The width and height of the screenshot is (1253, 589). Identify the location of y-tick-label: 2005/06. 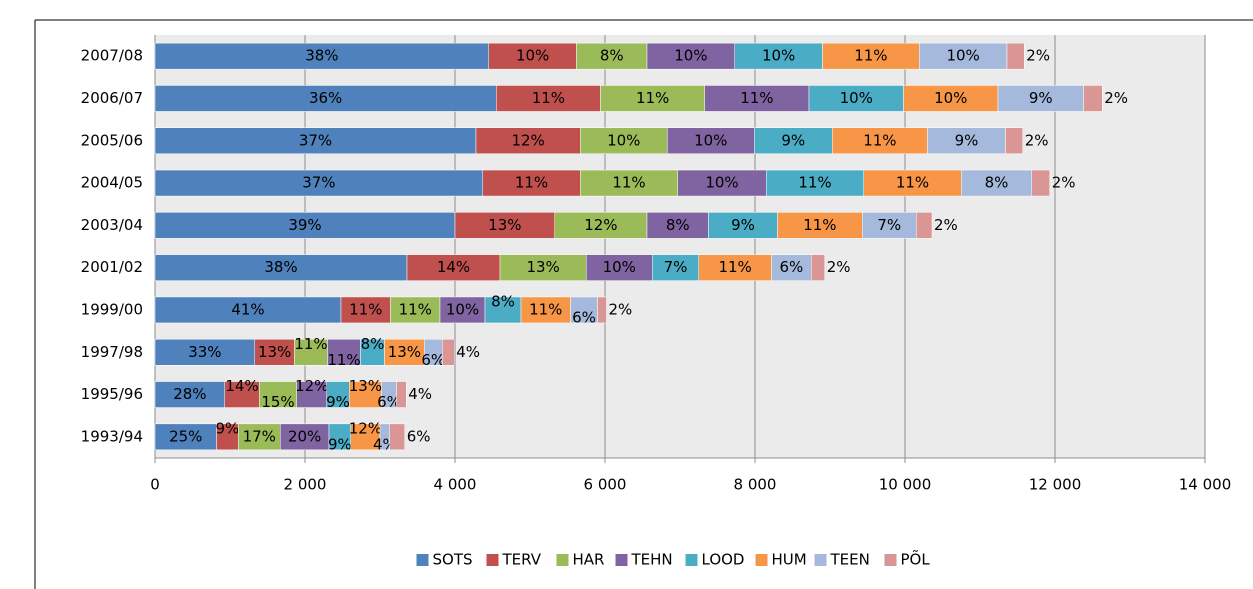
(112, 140).